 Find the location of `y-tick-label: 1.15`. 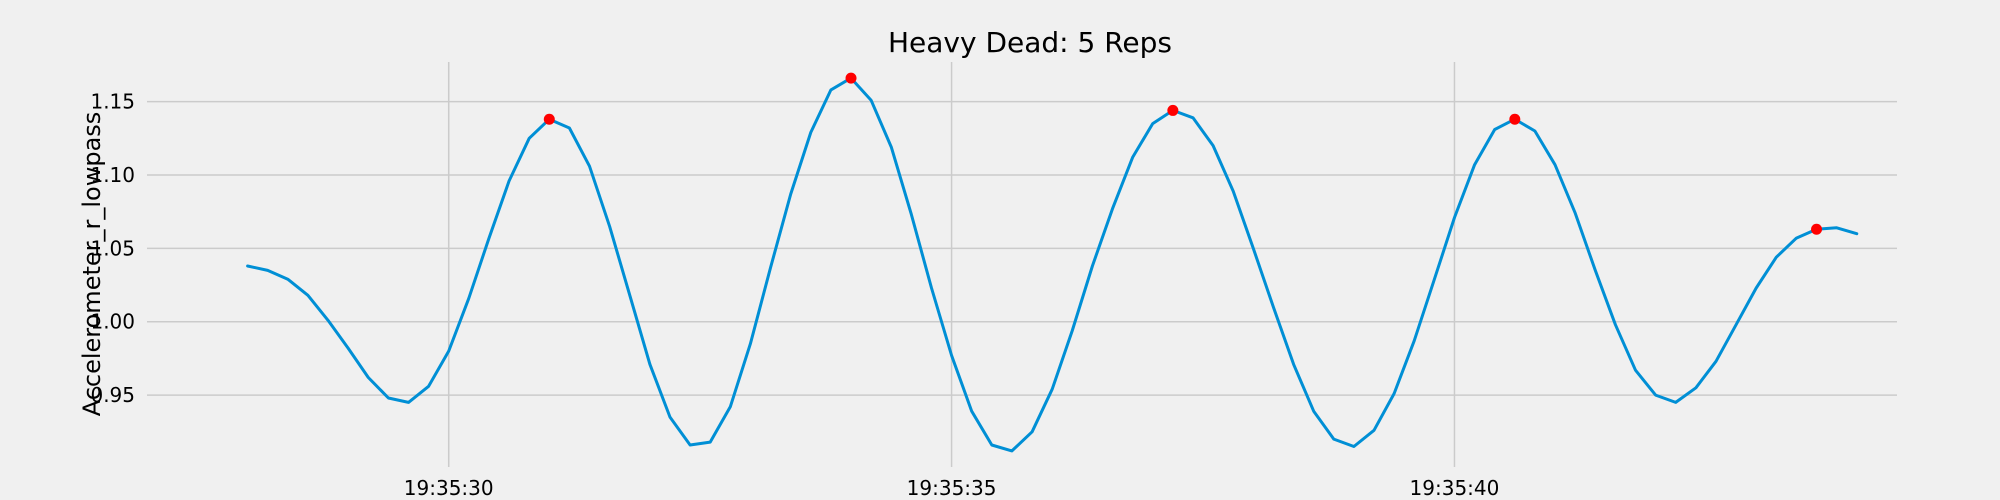

y-tick-label: 1.15 is located at coordinates (112, 102).